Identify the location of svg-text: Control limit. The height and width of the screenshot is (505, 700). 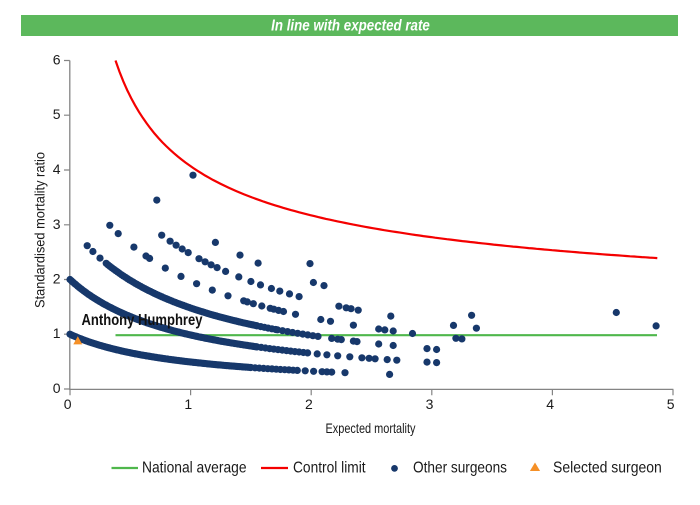
(329, 468).